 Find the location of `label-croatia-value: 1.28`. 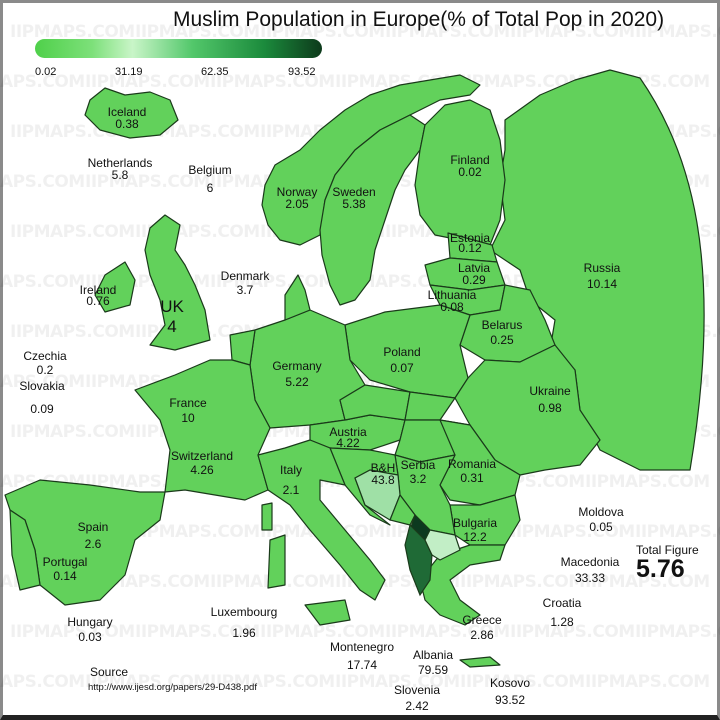

label-croatia-value: 1.28 is located at coordinates (562, 622).